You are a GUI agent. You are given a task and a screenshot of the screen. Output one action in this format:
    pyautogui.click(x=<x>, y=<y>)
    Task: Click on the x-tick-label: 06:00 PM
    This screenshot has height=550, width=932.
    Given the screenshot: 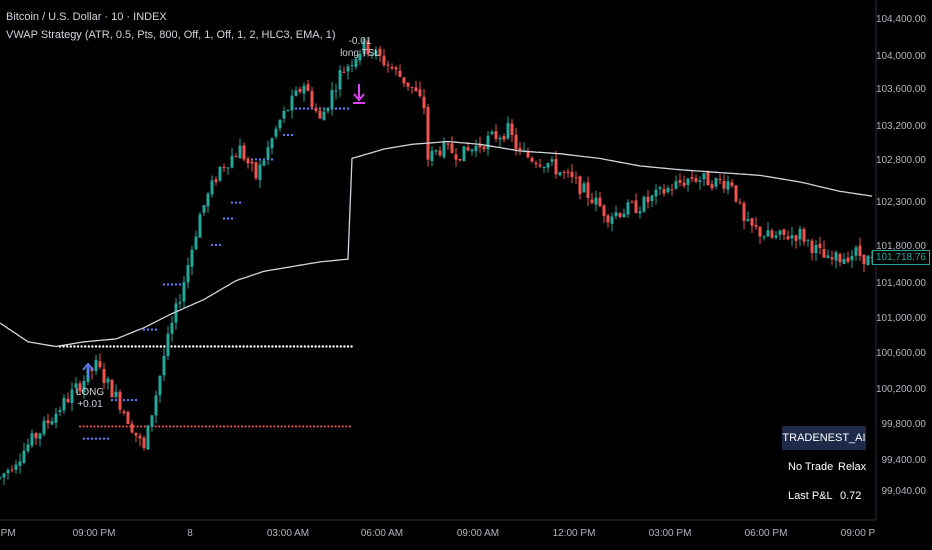 What is the action you would take?
    pyautogui.click(x=766, y=533)
    